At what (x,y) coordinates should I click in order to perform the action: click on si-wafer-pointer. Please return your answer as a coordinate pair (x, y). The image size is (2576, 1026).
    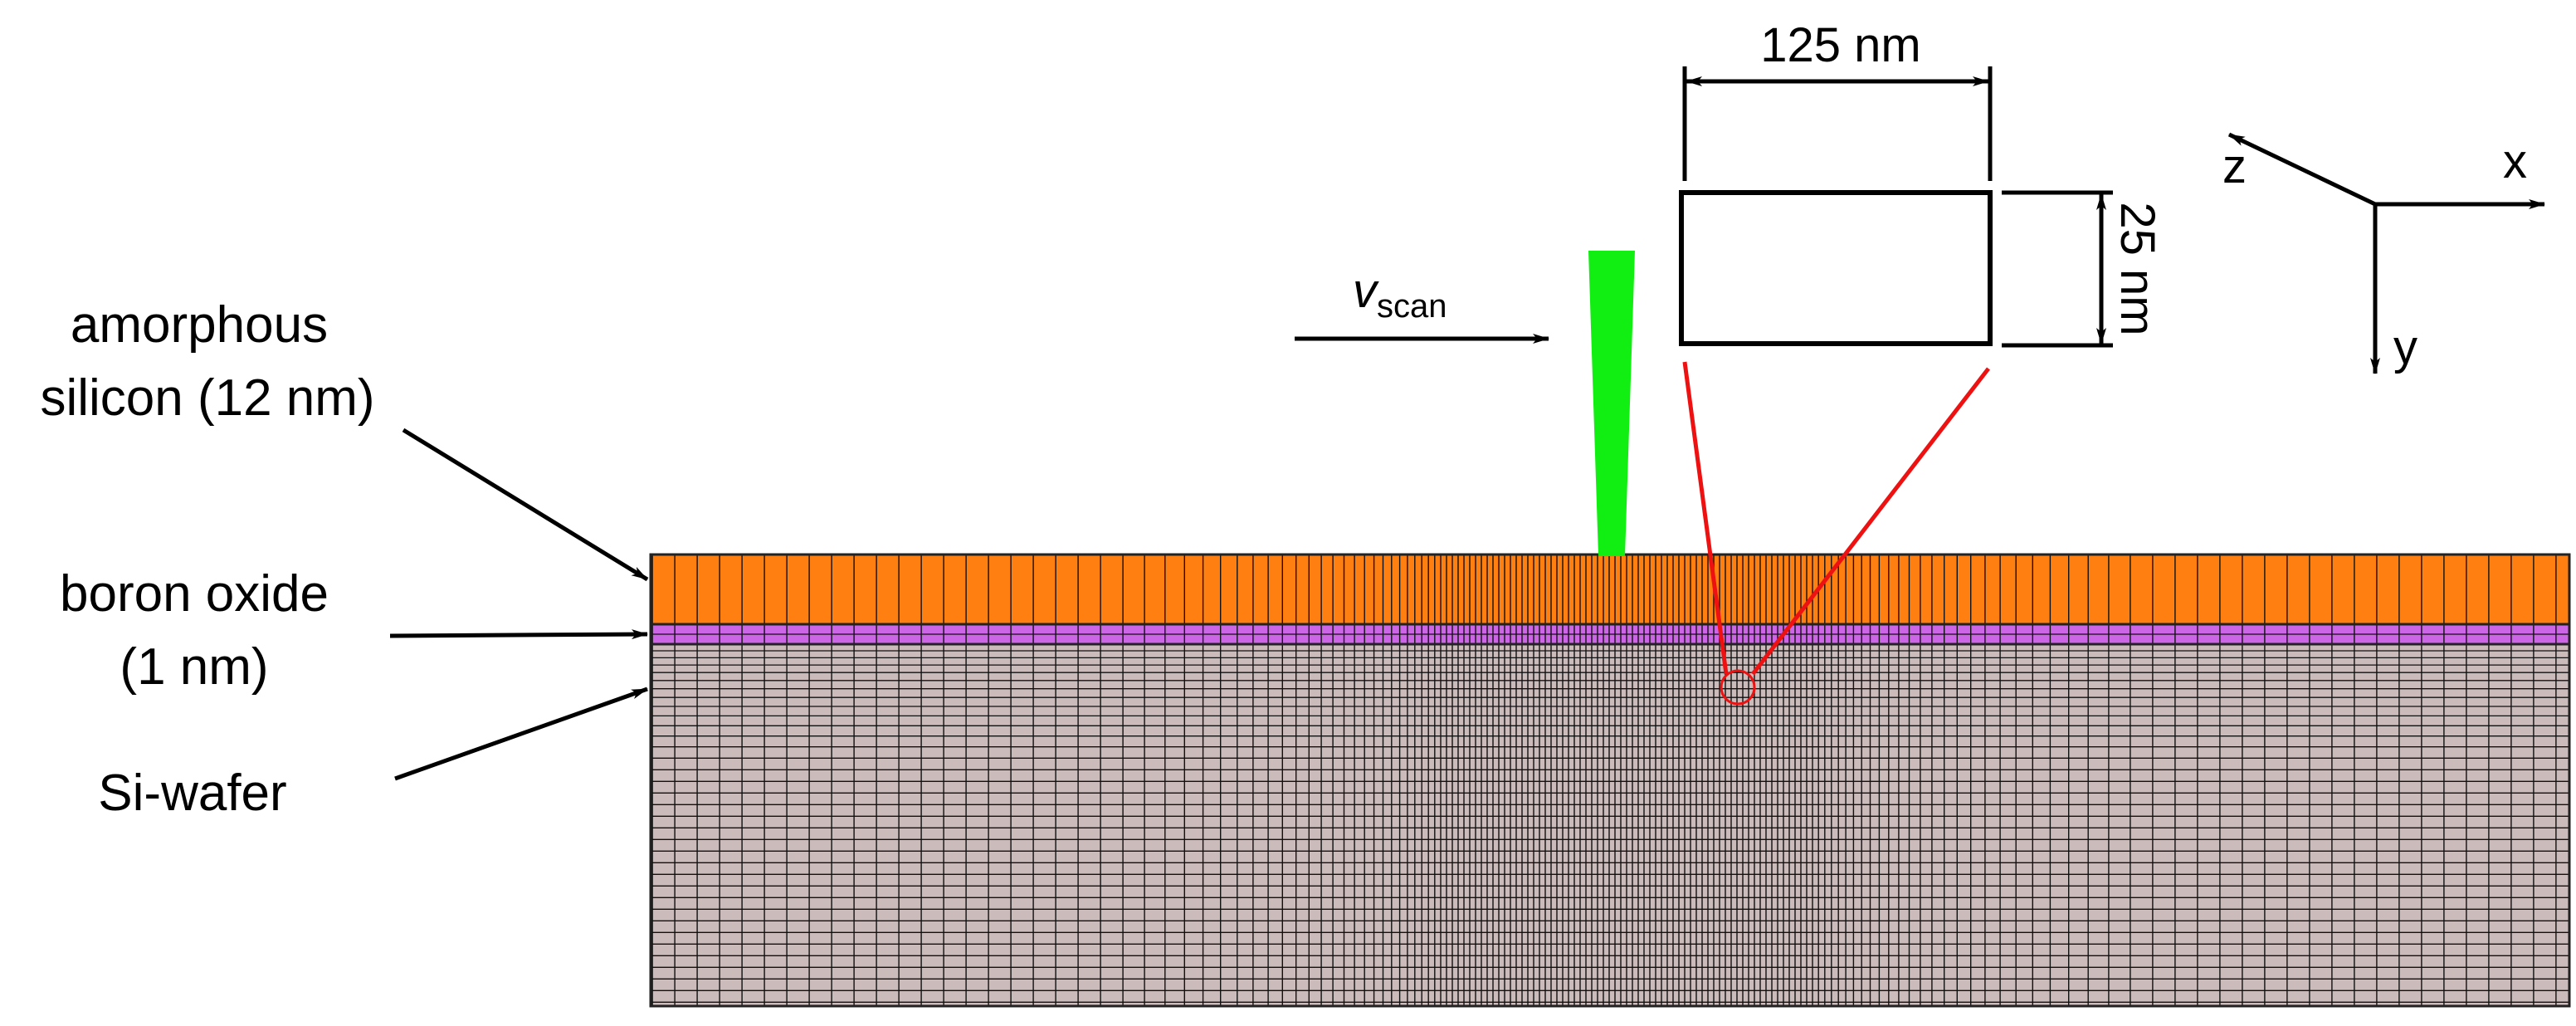
    Looking at the image, I should click on (521, 733).